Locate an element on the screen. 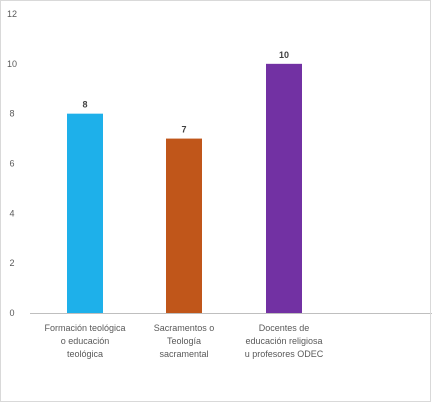 Image resolution: width=432 pixels, height=403 pixels. y-tick-label-4: 4 is located at coordinates (11, 213).